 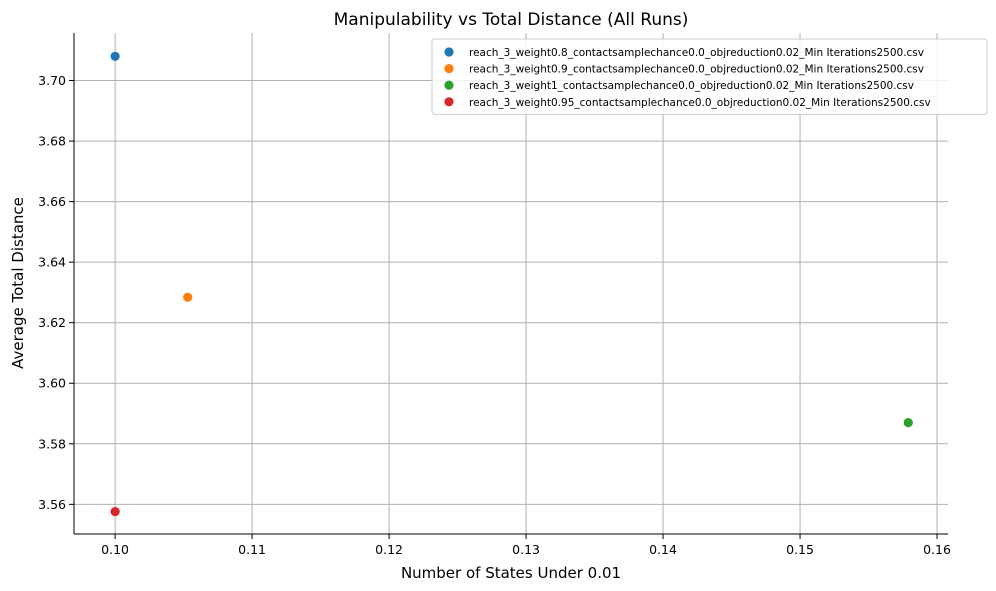 I want to click on legend-frame, so click(x=709, y=76).